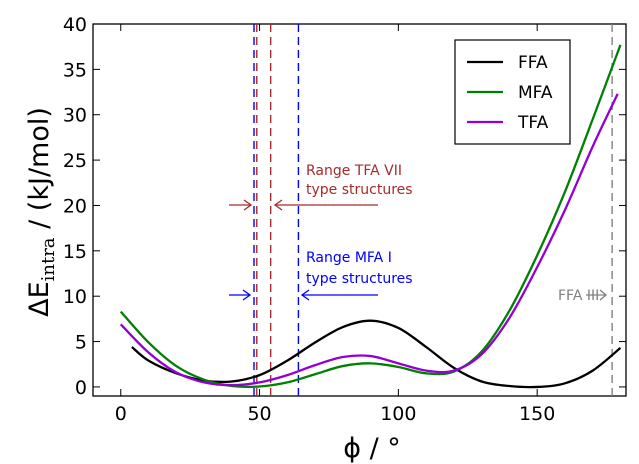  What do you see at coordinates (247, 295) in the screenshot?
I see `arrowhead-left-mfa-i` at bounding box center [247, 295].